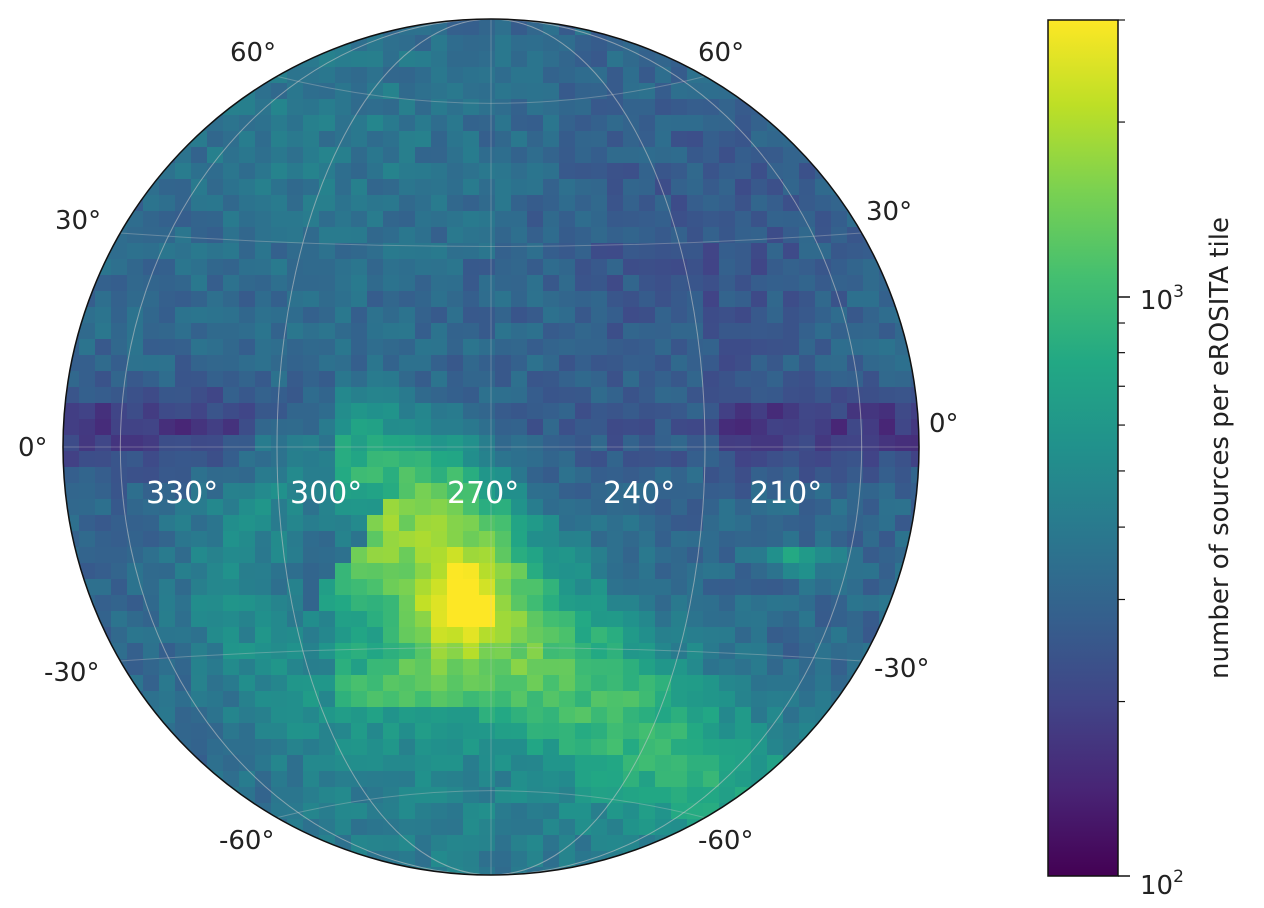 This screenshot has width=1264, height=908. What do you see at coordinates (71, 673) in the screenshot?
I see `lat-label-left-minus30: -30°` at bounding box center [71, 673].